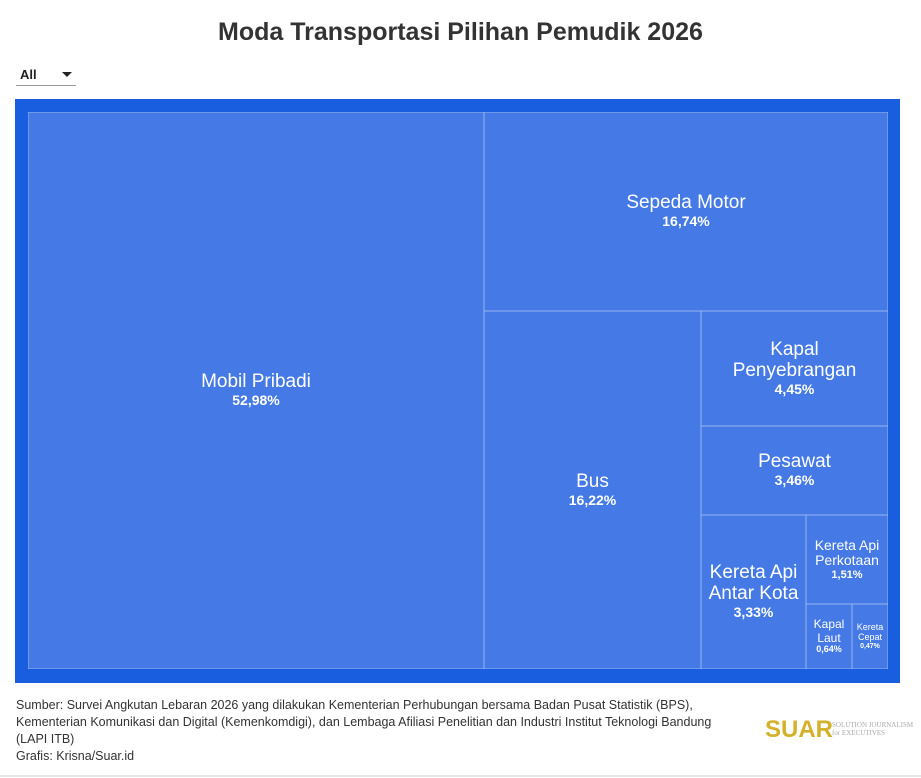 Image resolution: width=921 pixels, height=778 pixels. What do you see at coordinates (67, 74) in the screenshot?
I see `chevron-down-icon` at bounding box center [67, 74].